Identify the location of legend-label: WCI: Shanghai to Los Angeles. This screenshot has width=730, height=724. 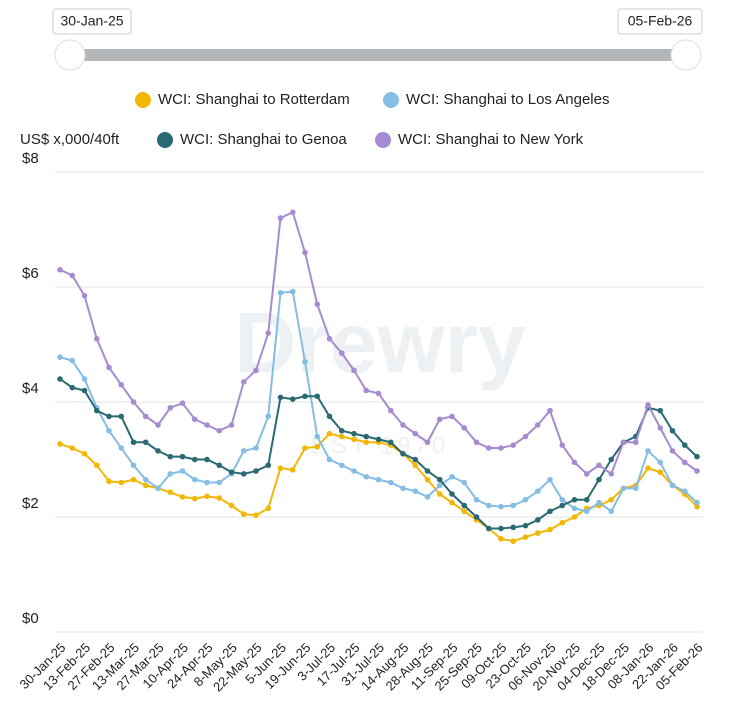
(507, 99).